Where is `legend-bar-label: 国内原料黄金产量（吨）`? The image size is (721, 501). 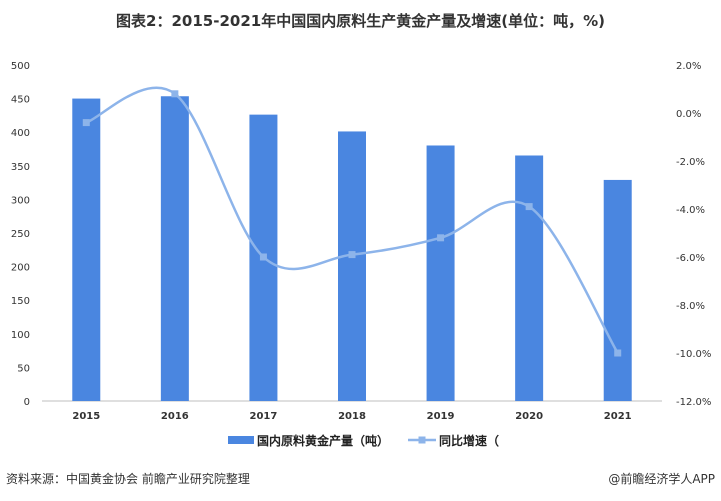
legend-bar-label: 国内原料黄金产量（吨） is located at coordinates (323, 440).